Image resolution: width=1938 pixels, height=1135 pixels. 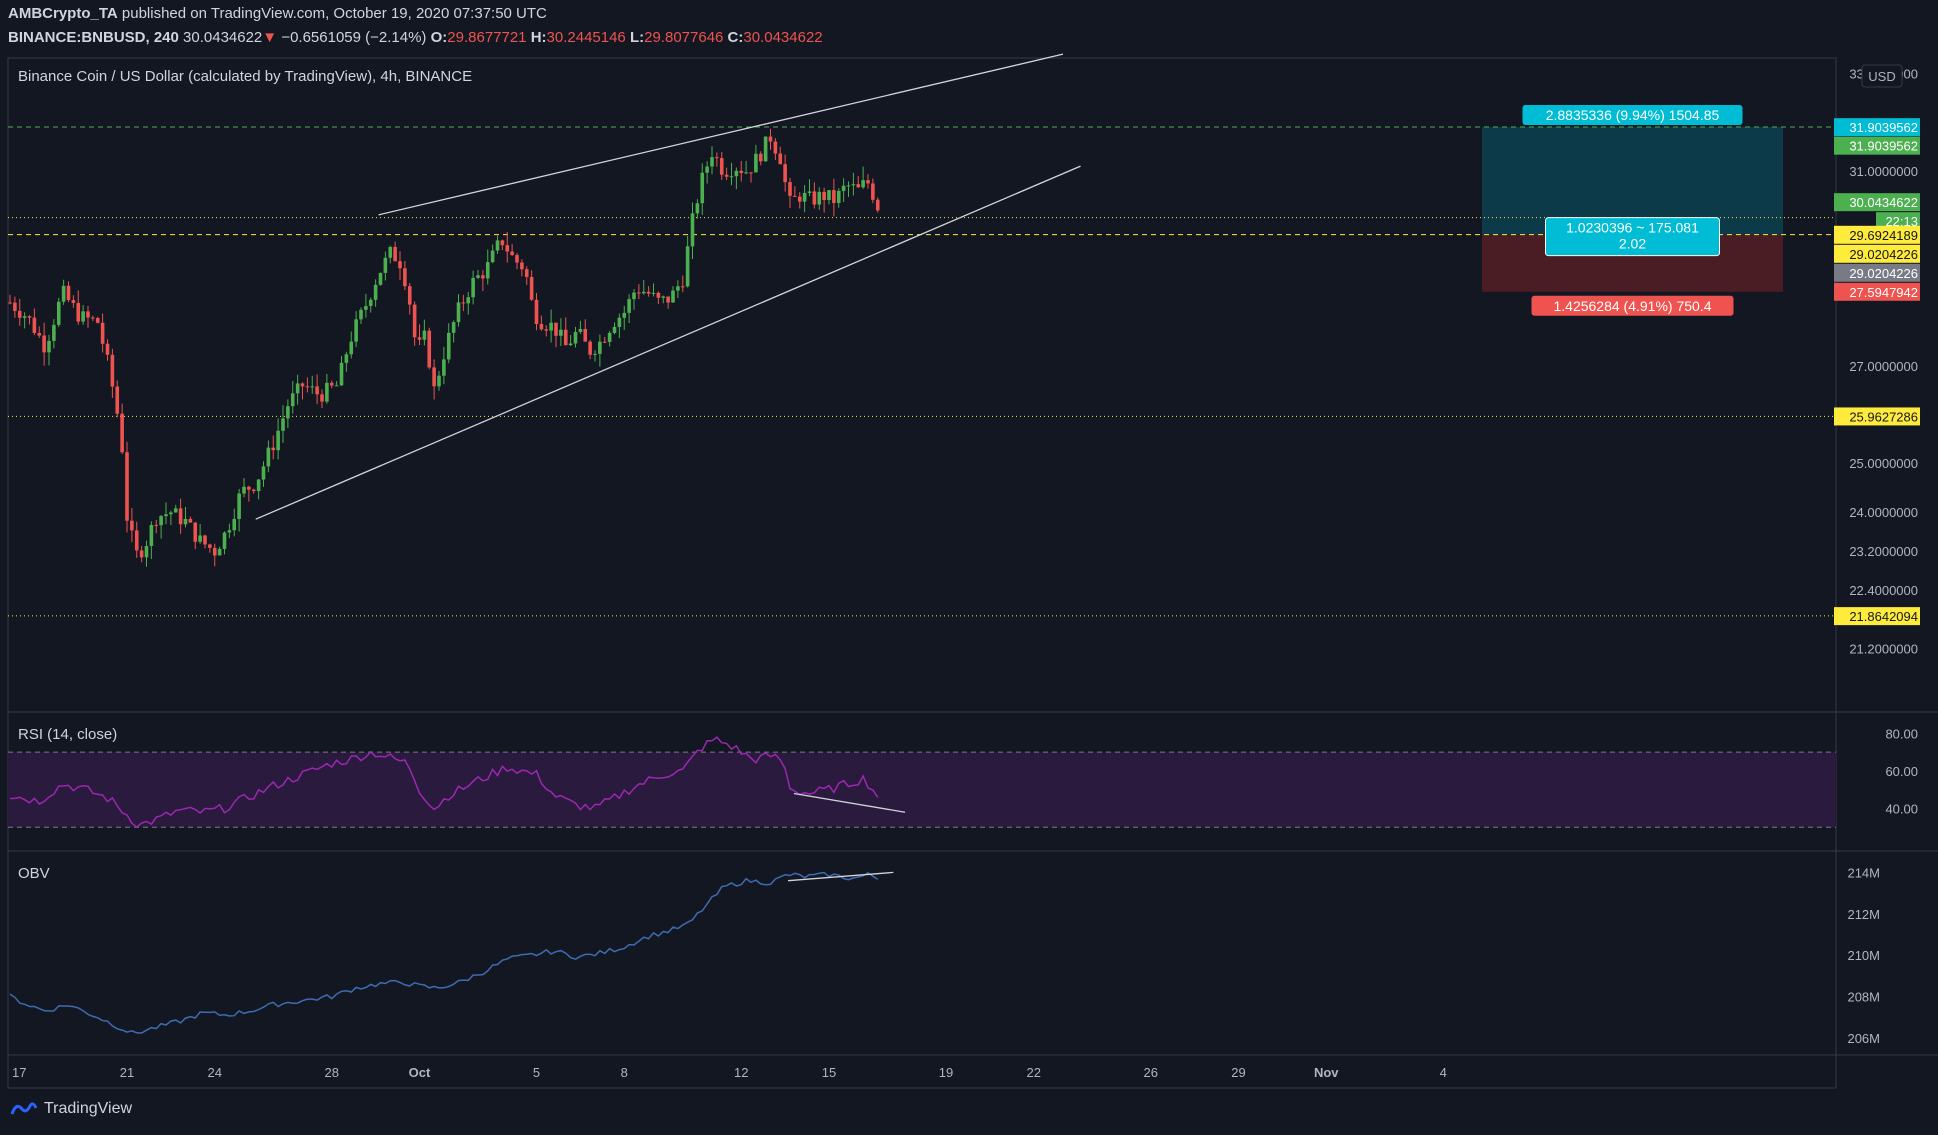 I want to click on obv-divergence-line, so click(x=840, y=876).